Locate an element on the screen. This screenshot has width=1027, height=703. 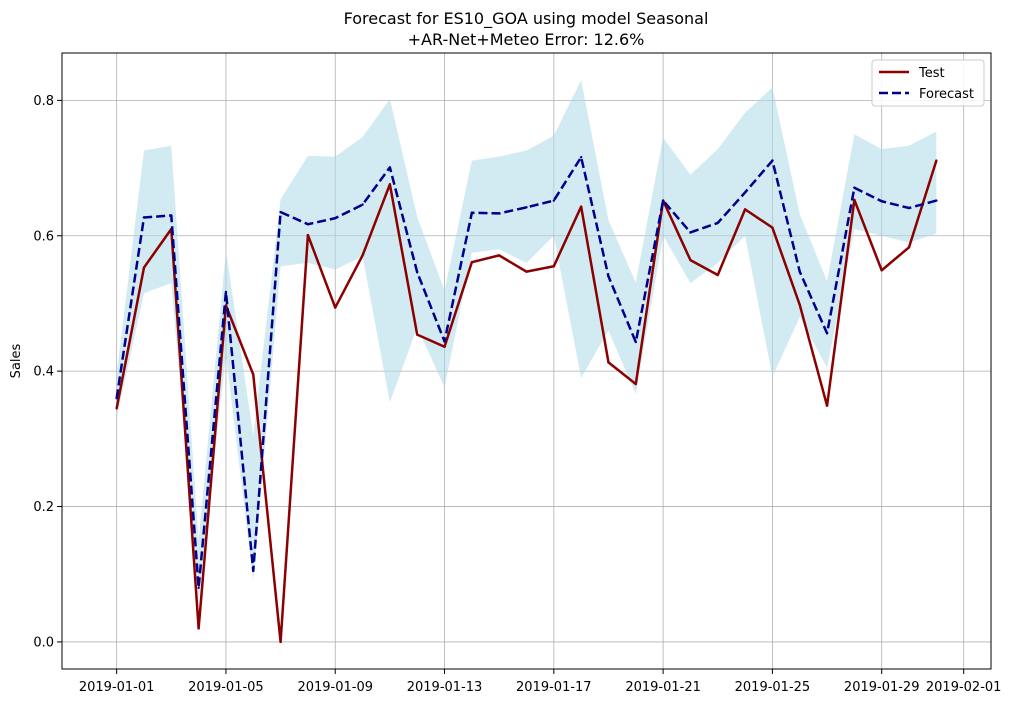
y-tick-label: 0.4 is located at coordinates (43, 372).